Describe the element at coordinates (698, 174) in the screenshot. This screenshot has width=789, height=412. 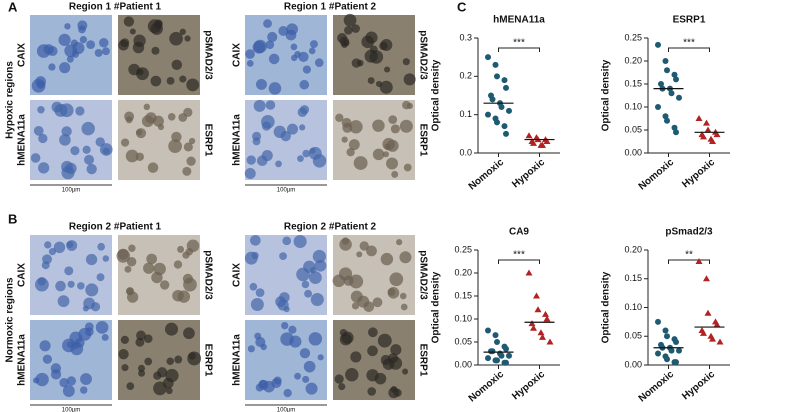
I see `x-tick-label: Hypoxic` at that location.